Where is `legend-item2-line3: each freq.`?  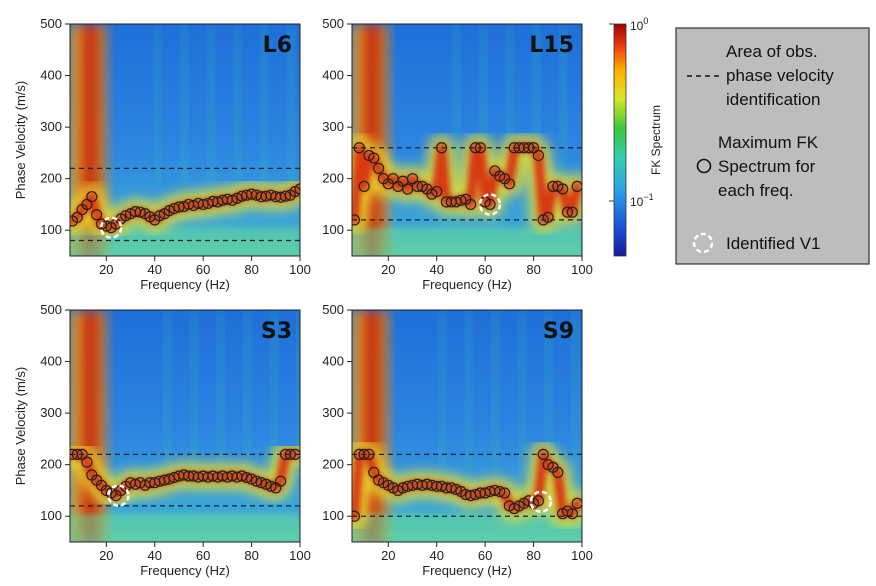 legend-item2-line3: each freq. is located at coordinates (756, 190).